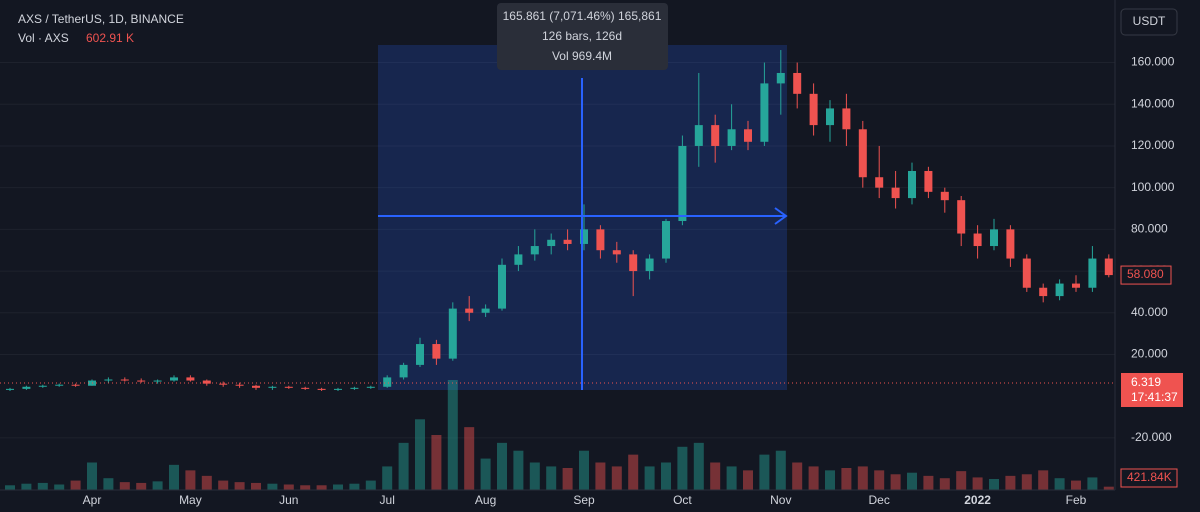  I want to click on currency-button, so click(1149, 22).